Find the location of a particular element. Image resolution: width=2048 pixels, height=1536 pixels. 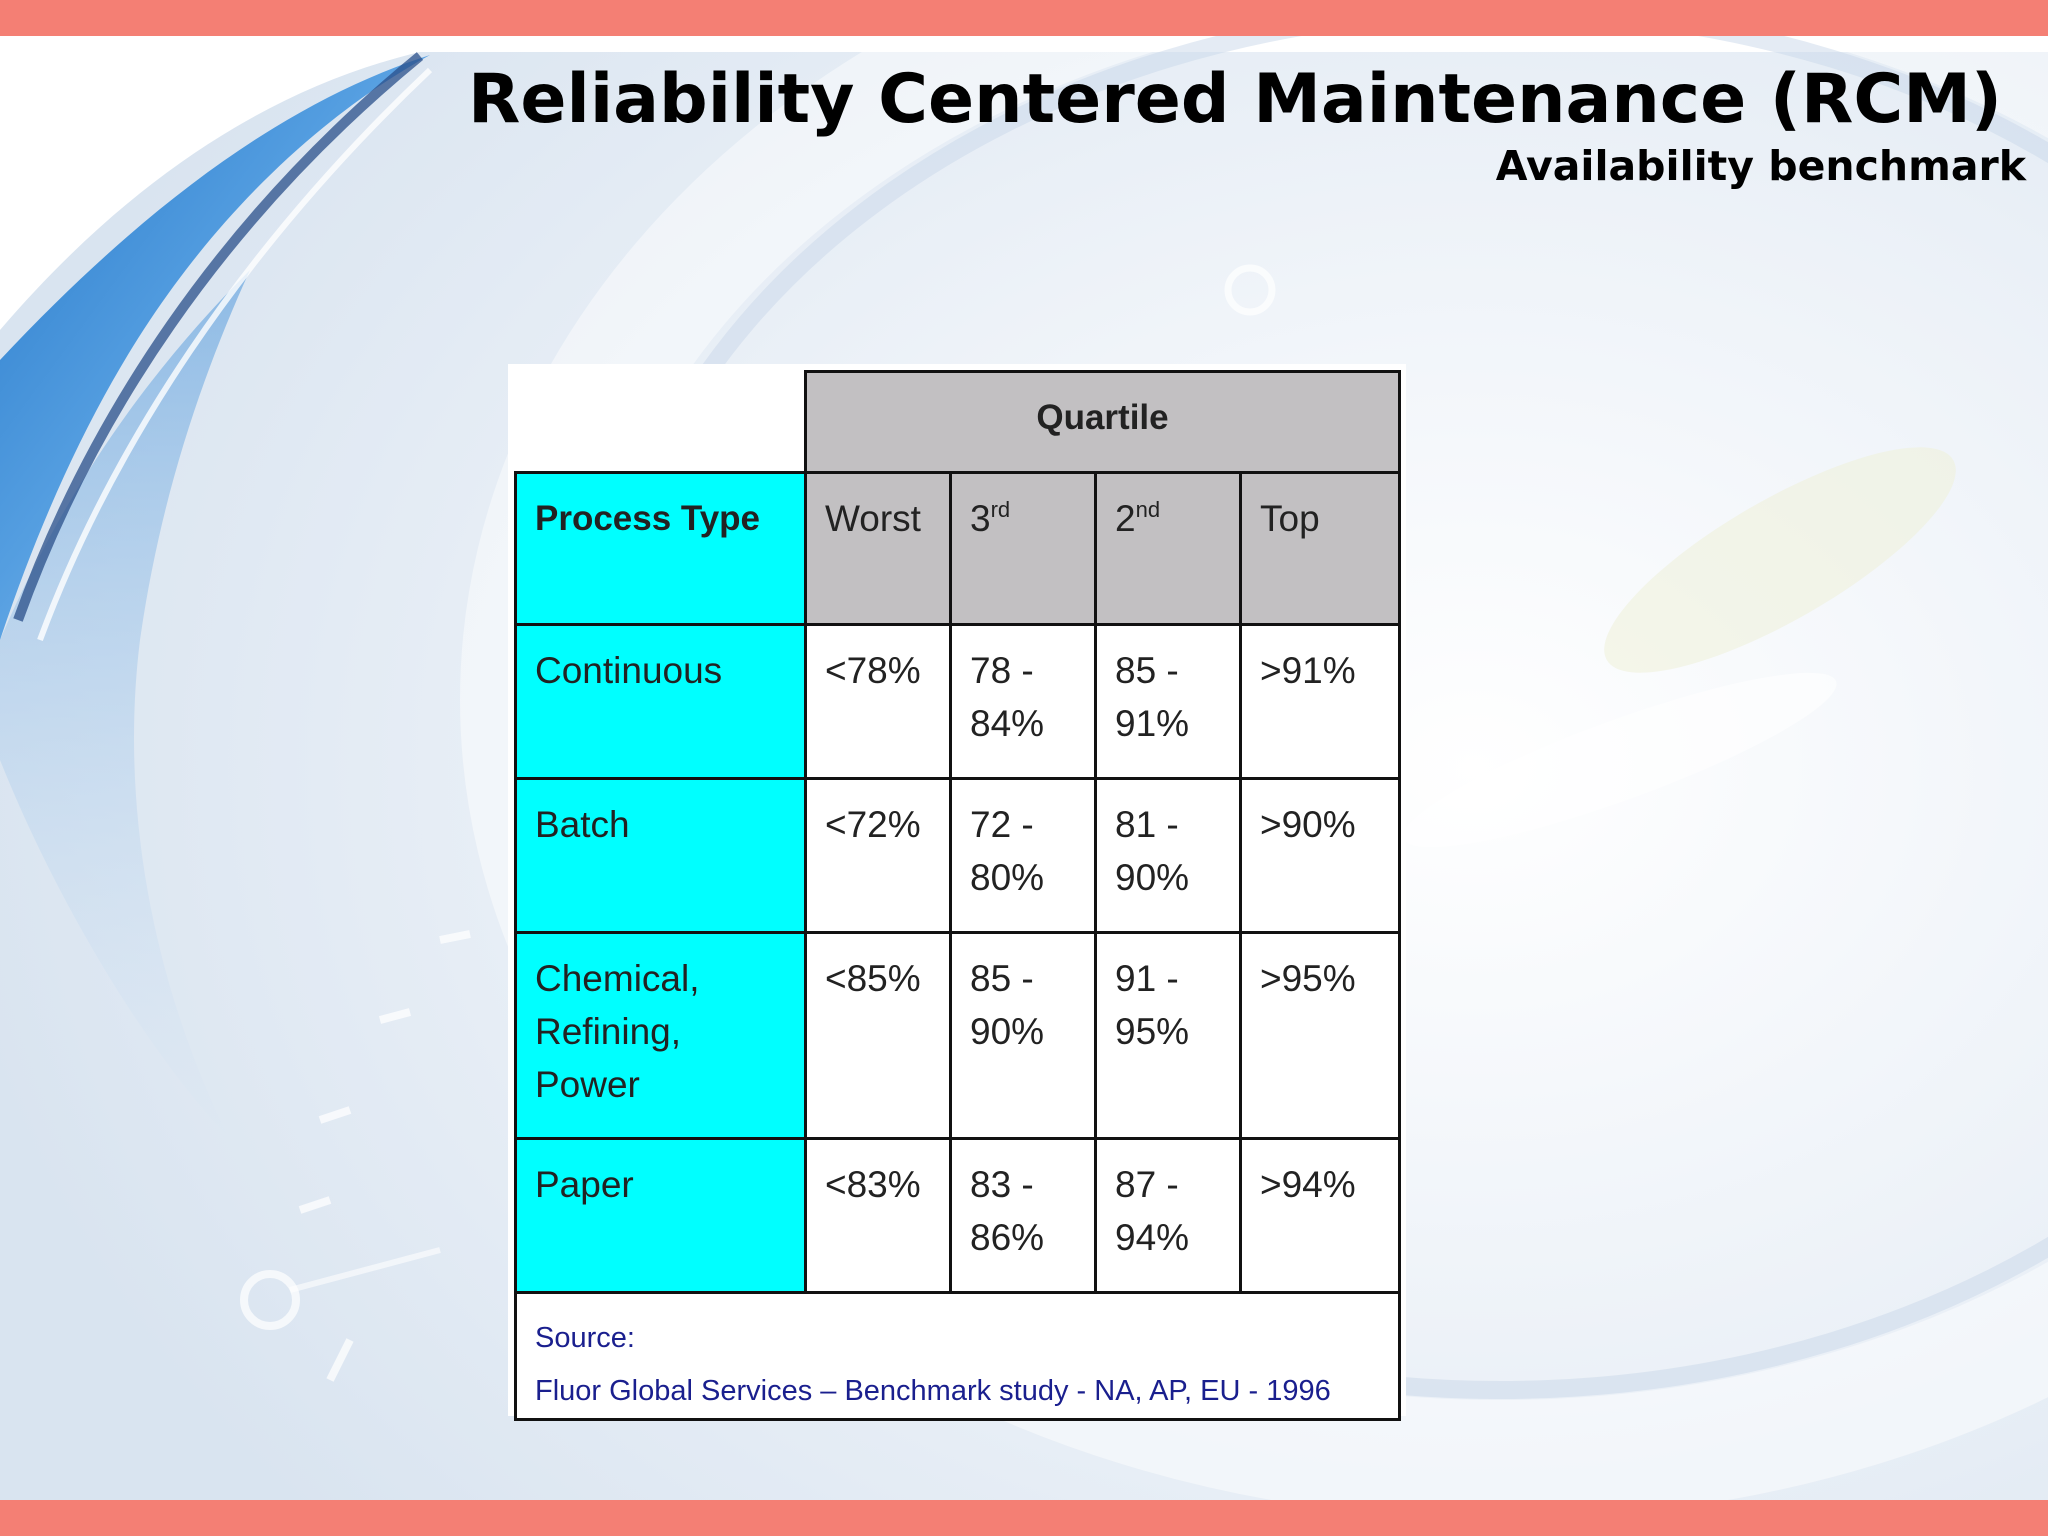

process-type-cell: Paper is located at coordinates (660, 1215).